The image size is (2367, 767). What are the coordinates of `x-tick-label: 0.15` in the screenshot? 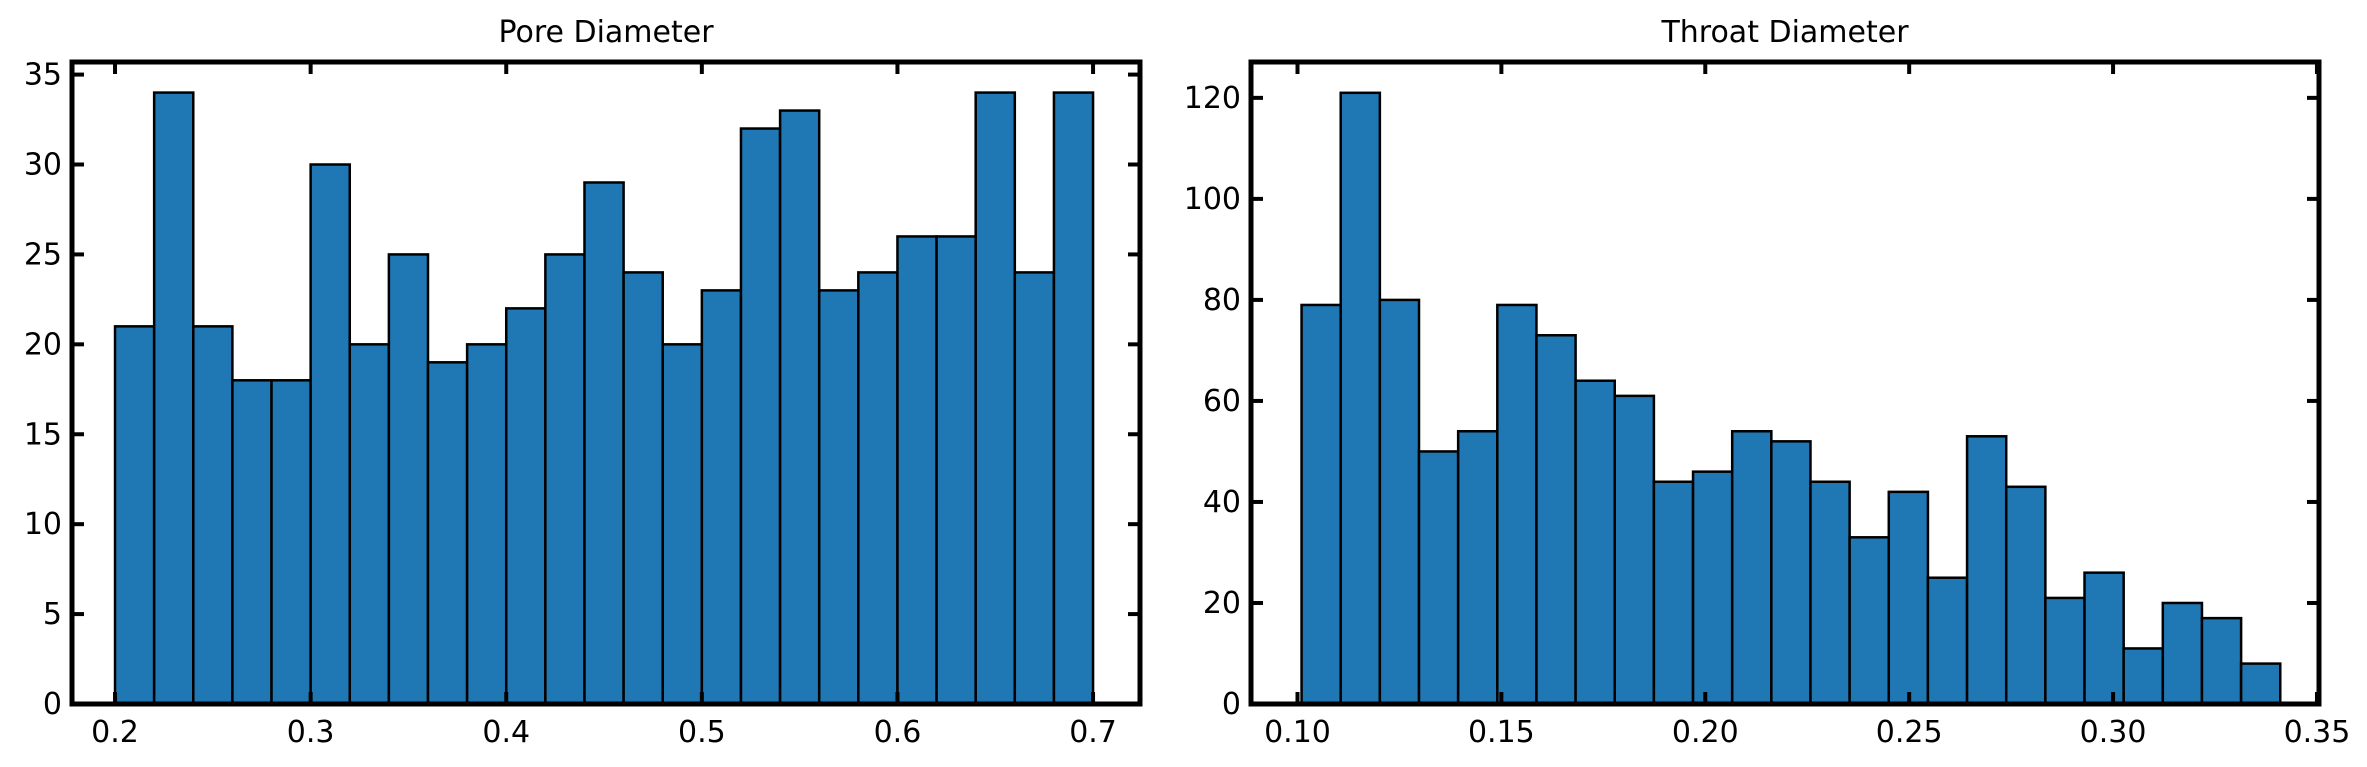 It's located at (1501, 732).